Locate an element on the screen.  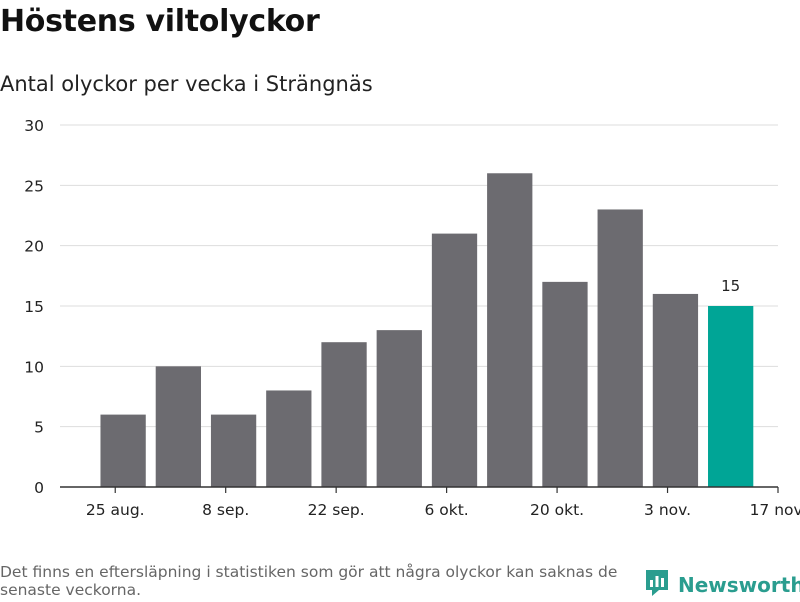
x-tick-label: 22 sep. is located at coordinates (336, 510).